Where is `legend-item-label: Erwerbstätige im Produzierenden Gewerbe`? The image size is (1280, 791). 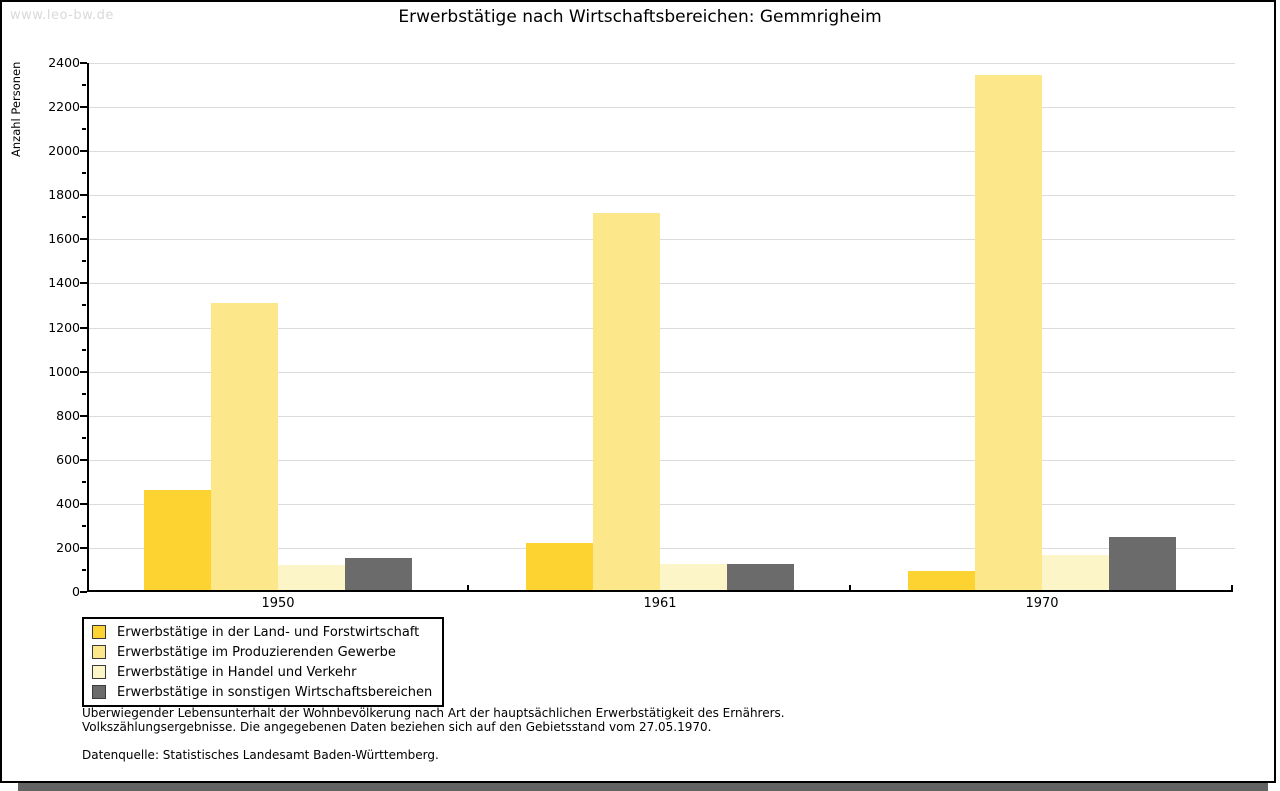 legend-item-label: Erwerbstätige im Produzierenden Gewerbe is located at coordinates (256, 652).